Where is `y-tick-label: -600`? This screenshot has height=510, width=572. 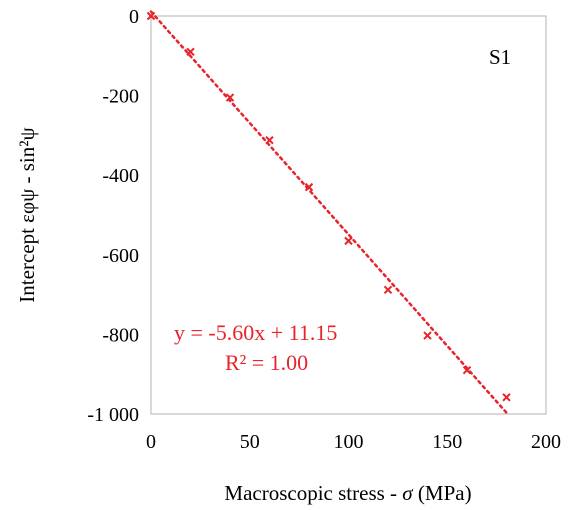 y-tick-label: -600 is located at coordinates (120, 256).